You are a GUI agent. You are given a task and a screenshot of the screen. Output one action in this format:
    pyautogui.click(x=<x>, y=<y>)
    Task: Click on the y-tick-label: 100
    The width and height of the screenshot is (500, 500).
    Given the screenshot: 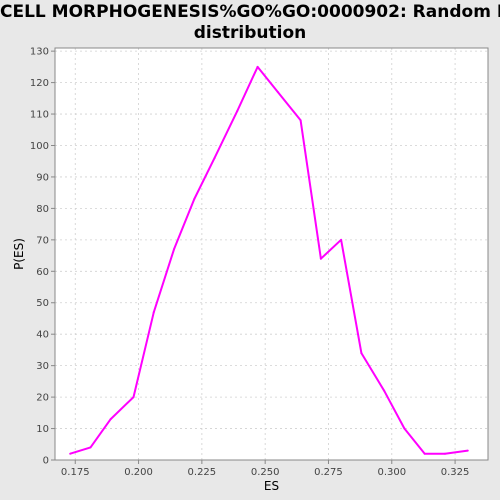 What is the action you would take?
    pyautogui.click(x=39, y=146)
    